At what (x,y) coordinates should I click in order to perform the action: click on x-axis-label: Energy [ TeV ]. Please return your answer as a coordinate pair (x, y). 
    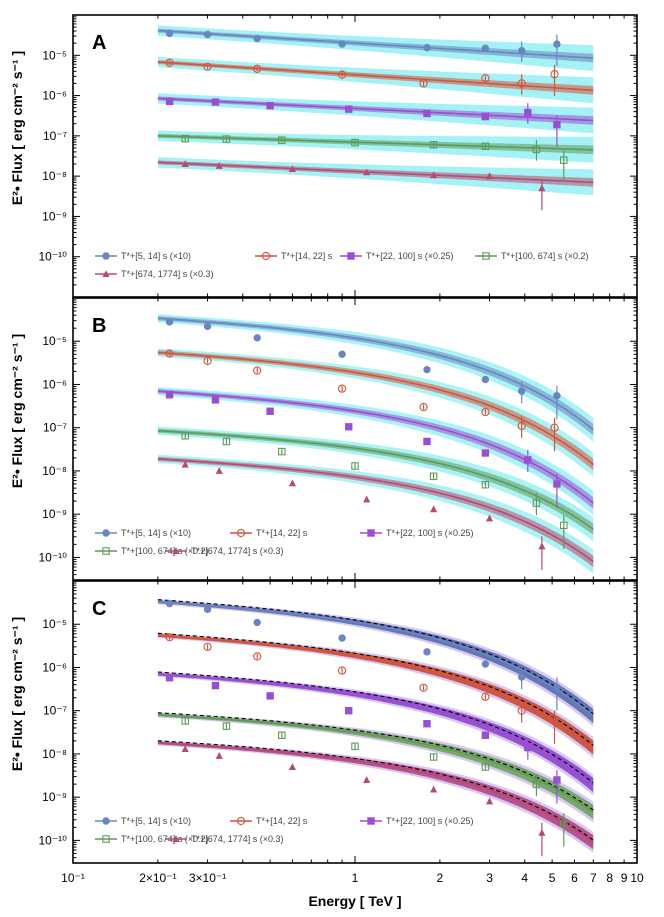
    Looking at the image, I should click on (354, 901).